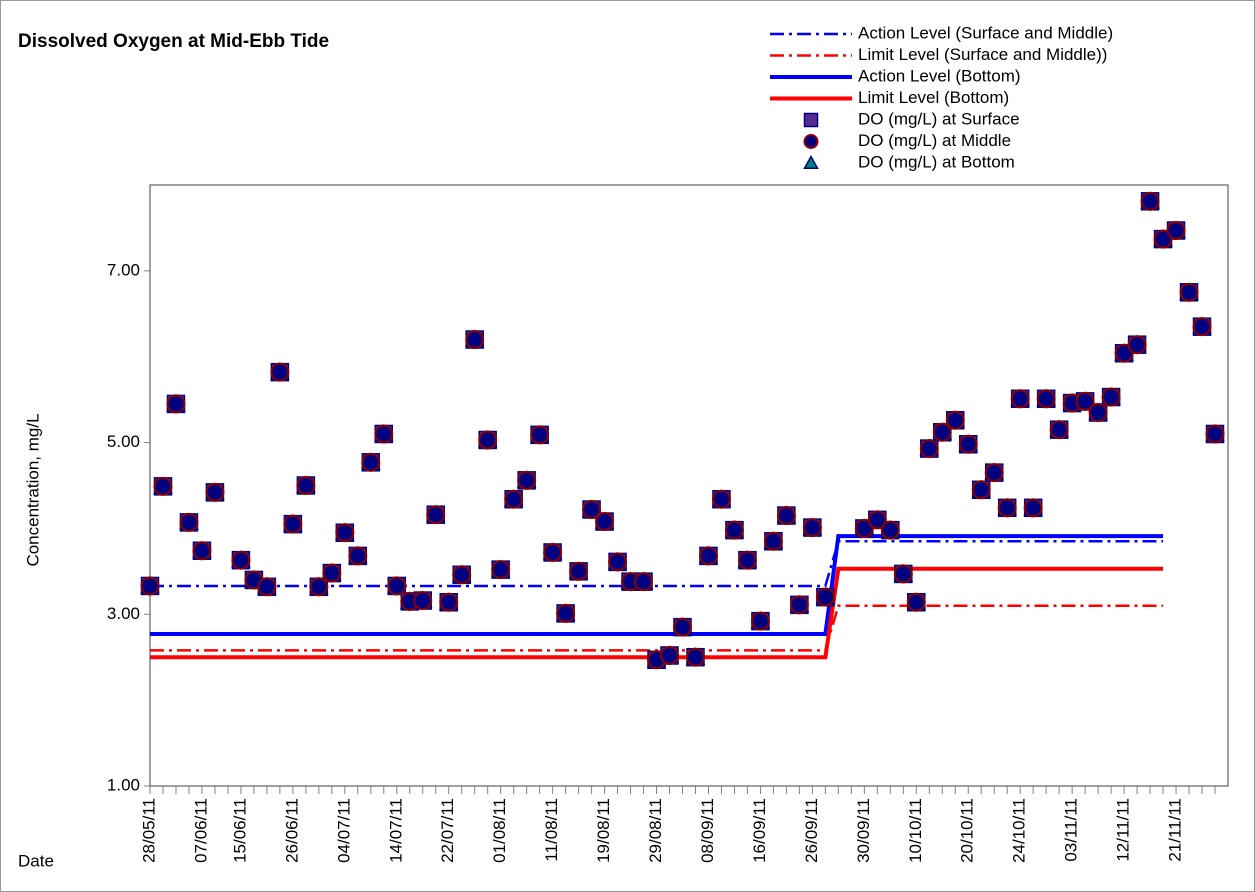  What do you see at coordinates (447, 830) in the screenshot?
I see `x-tick-label: 22/07/11` at bounding box center [447, 830].